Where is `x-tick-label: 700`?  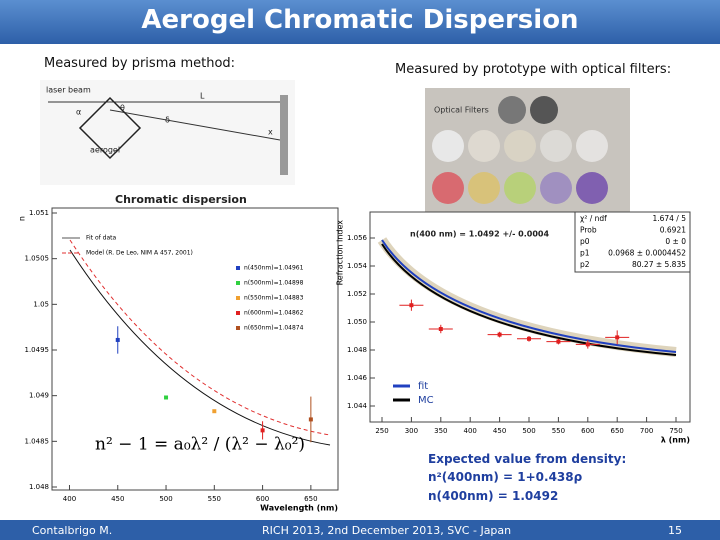 x-tick-label: 700 is located at coordinates (646, 431).